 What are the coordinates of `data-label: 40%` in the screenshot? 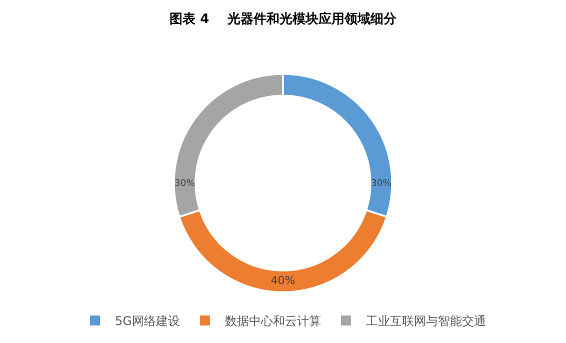 It's located at (283, 281).